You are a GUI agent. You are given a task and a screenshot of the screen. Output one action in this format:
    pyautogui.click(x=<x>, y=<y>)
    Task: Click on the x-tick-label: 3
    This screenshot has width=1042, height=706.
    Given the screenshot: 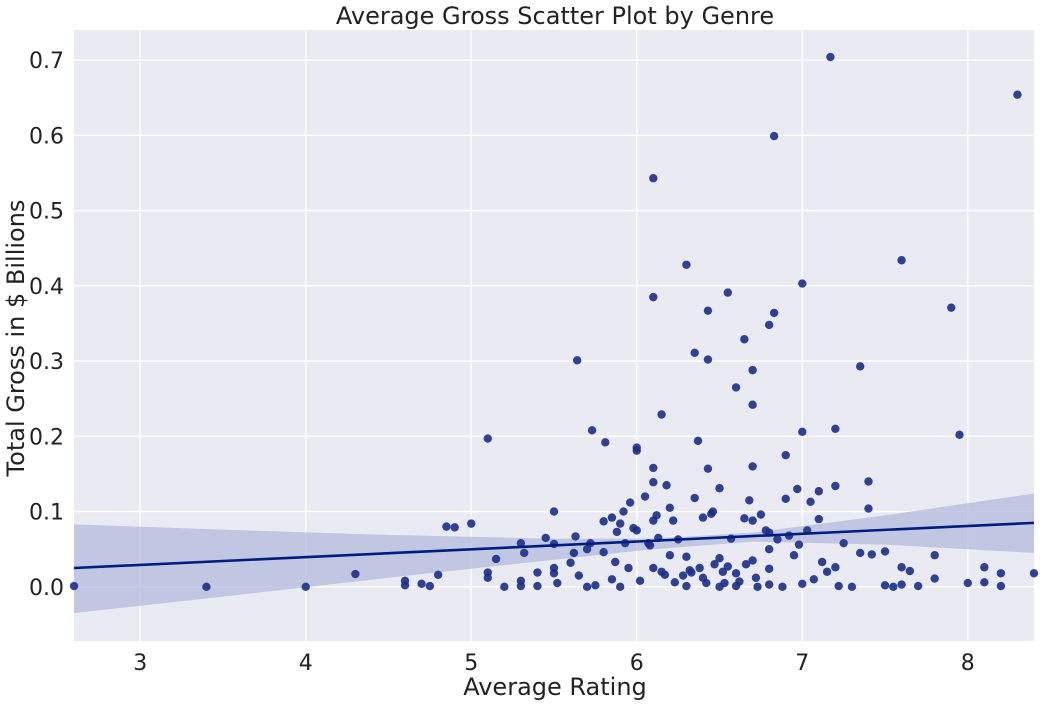 What is the action you would take?
    pyautogui.click(x=140, y=663)
    